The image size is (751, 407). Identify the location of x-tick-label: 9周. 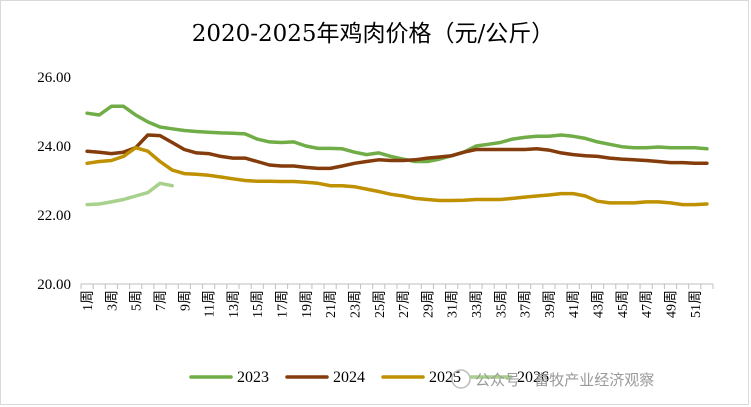
(185, 300).